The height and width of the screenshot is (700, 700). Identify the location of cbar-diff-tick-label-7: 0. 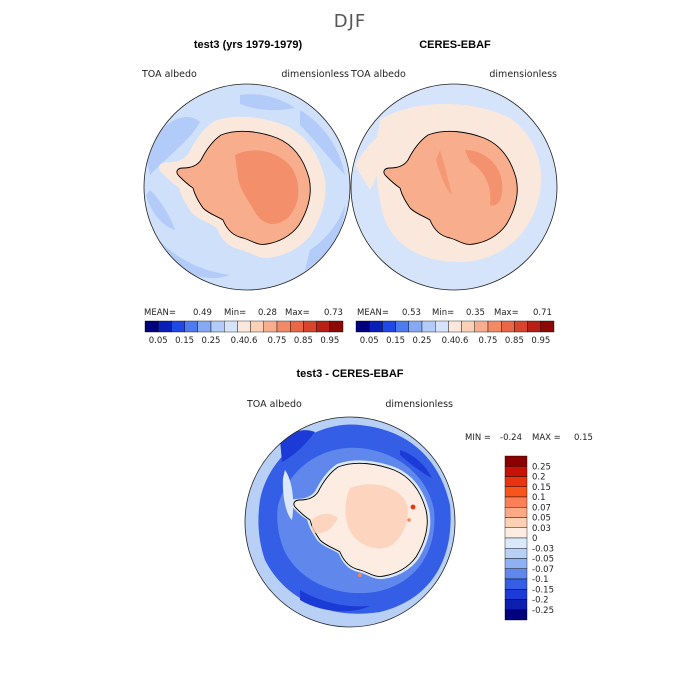
(534, 539).